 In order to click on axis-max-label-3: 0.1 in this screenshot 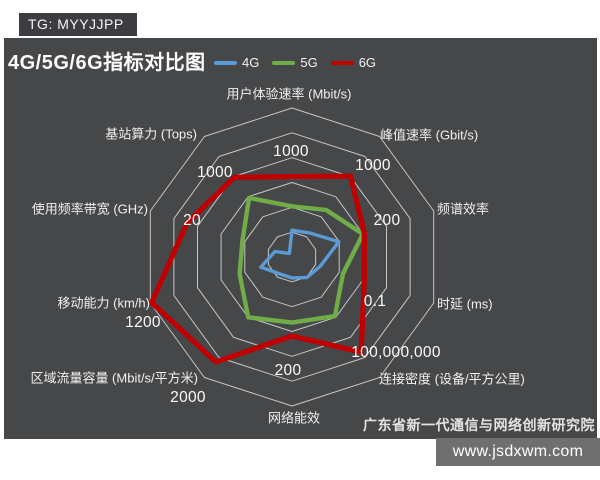, I will do `click(375, 301)`.